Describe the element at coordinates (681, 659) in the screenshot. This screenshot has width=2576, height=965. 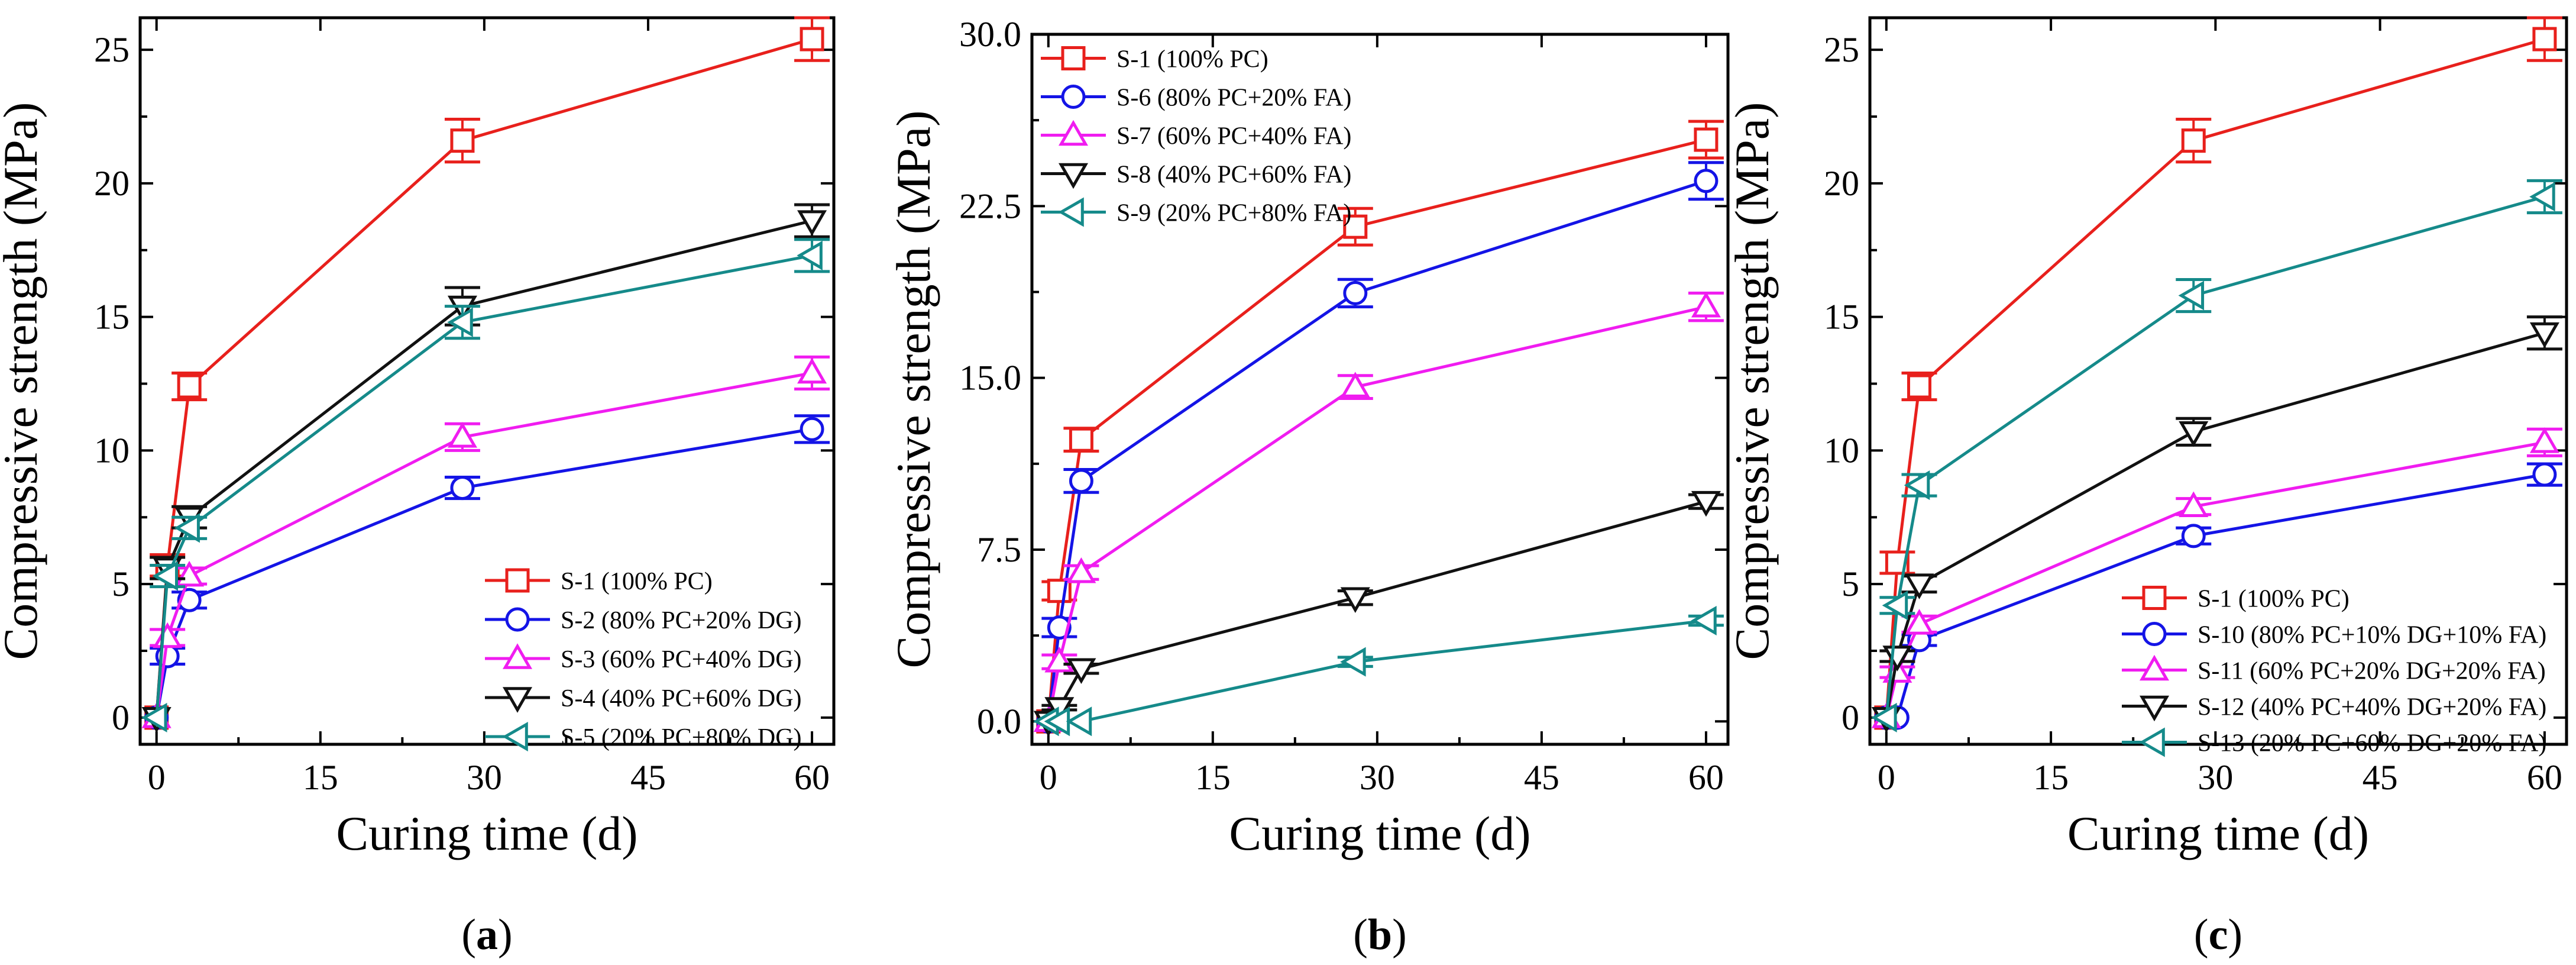
I see `legend-entry-label: S-3 (60% PC+40% DG)` at that location.